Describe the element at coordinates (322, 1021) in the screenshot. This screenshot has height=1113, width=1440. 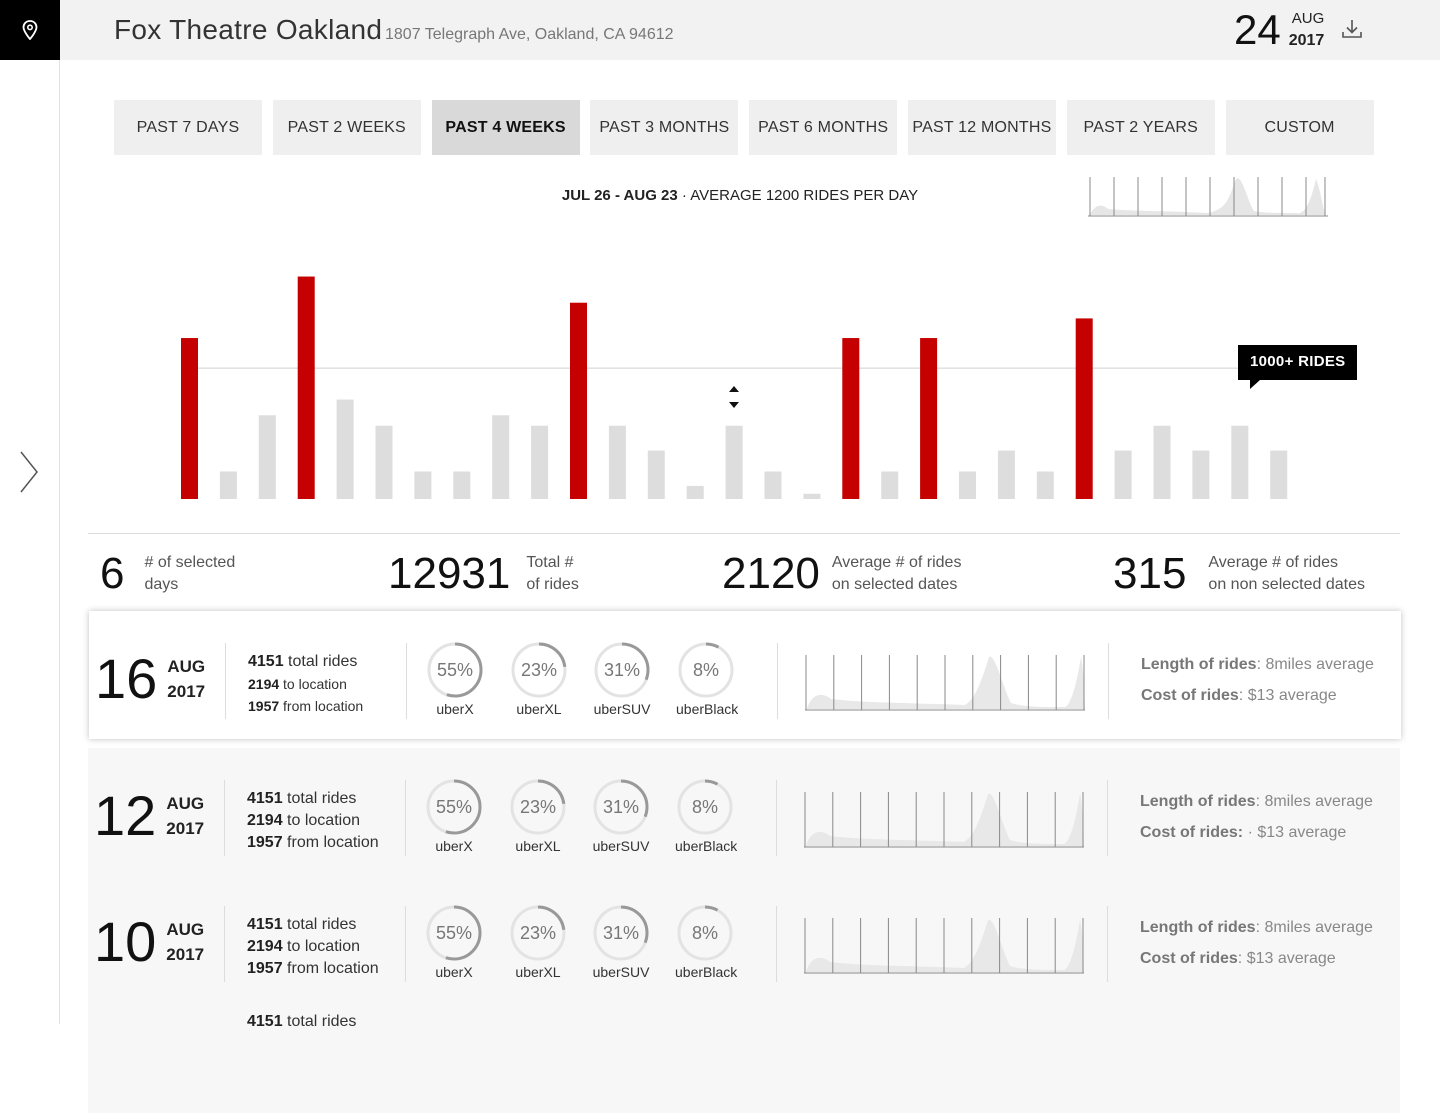
I see `total-rides-label: total rides` at that location.